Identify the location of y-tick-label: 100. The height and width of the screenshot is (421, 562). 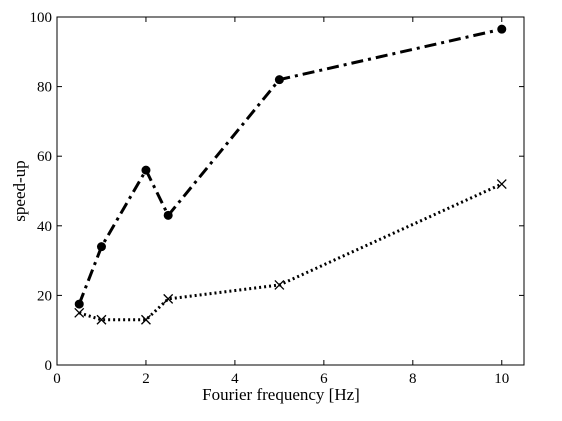
(41, 18).